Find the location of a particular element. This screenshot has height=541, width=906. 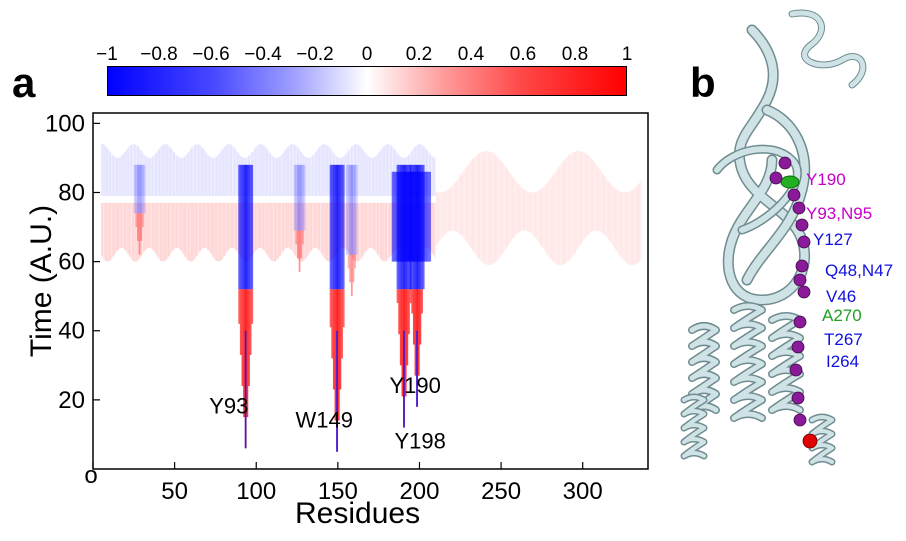

residue-label: T267 is located at coordinates (843, 339).